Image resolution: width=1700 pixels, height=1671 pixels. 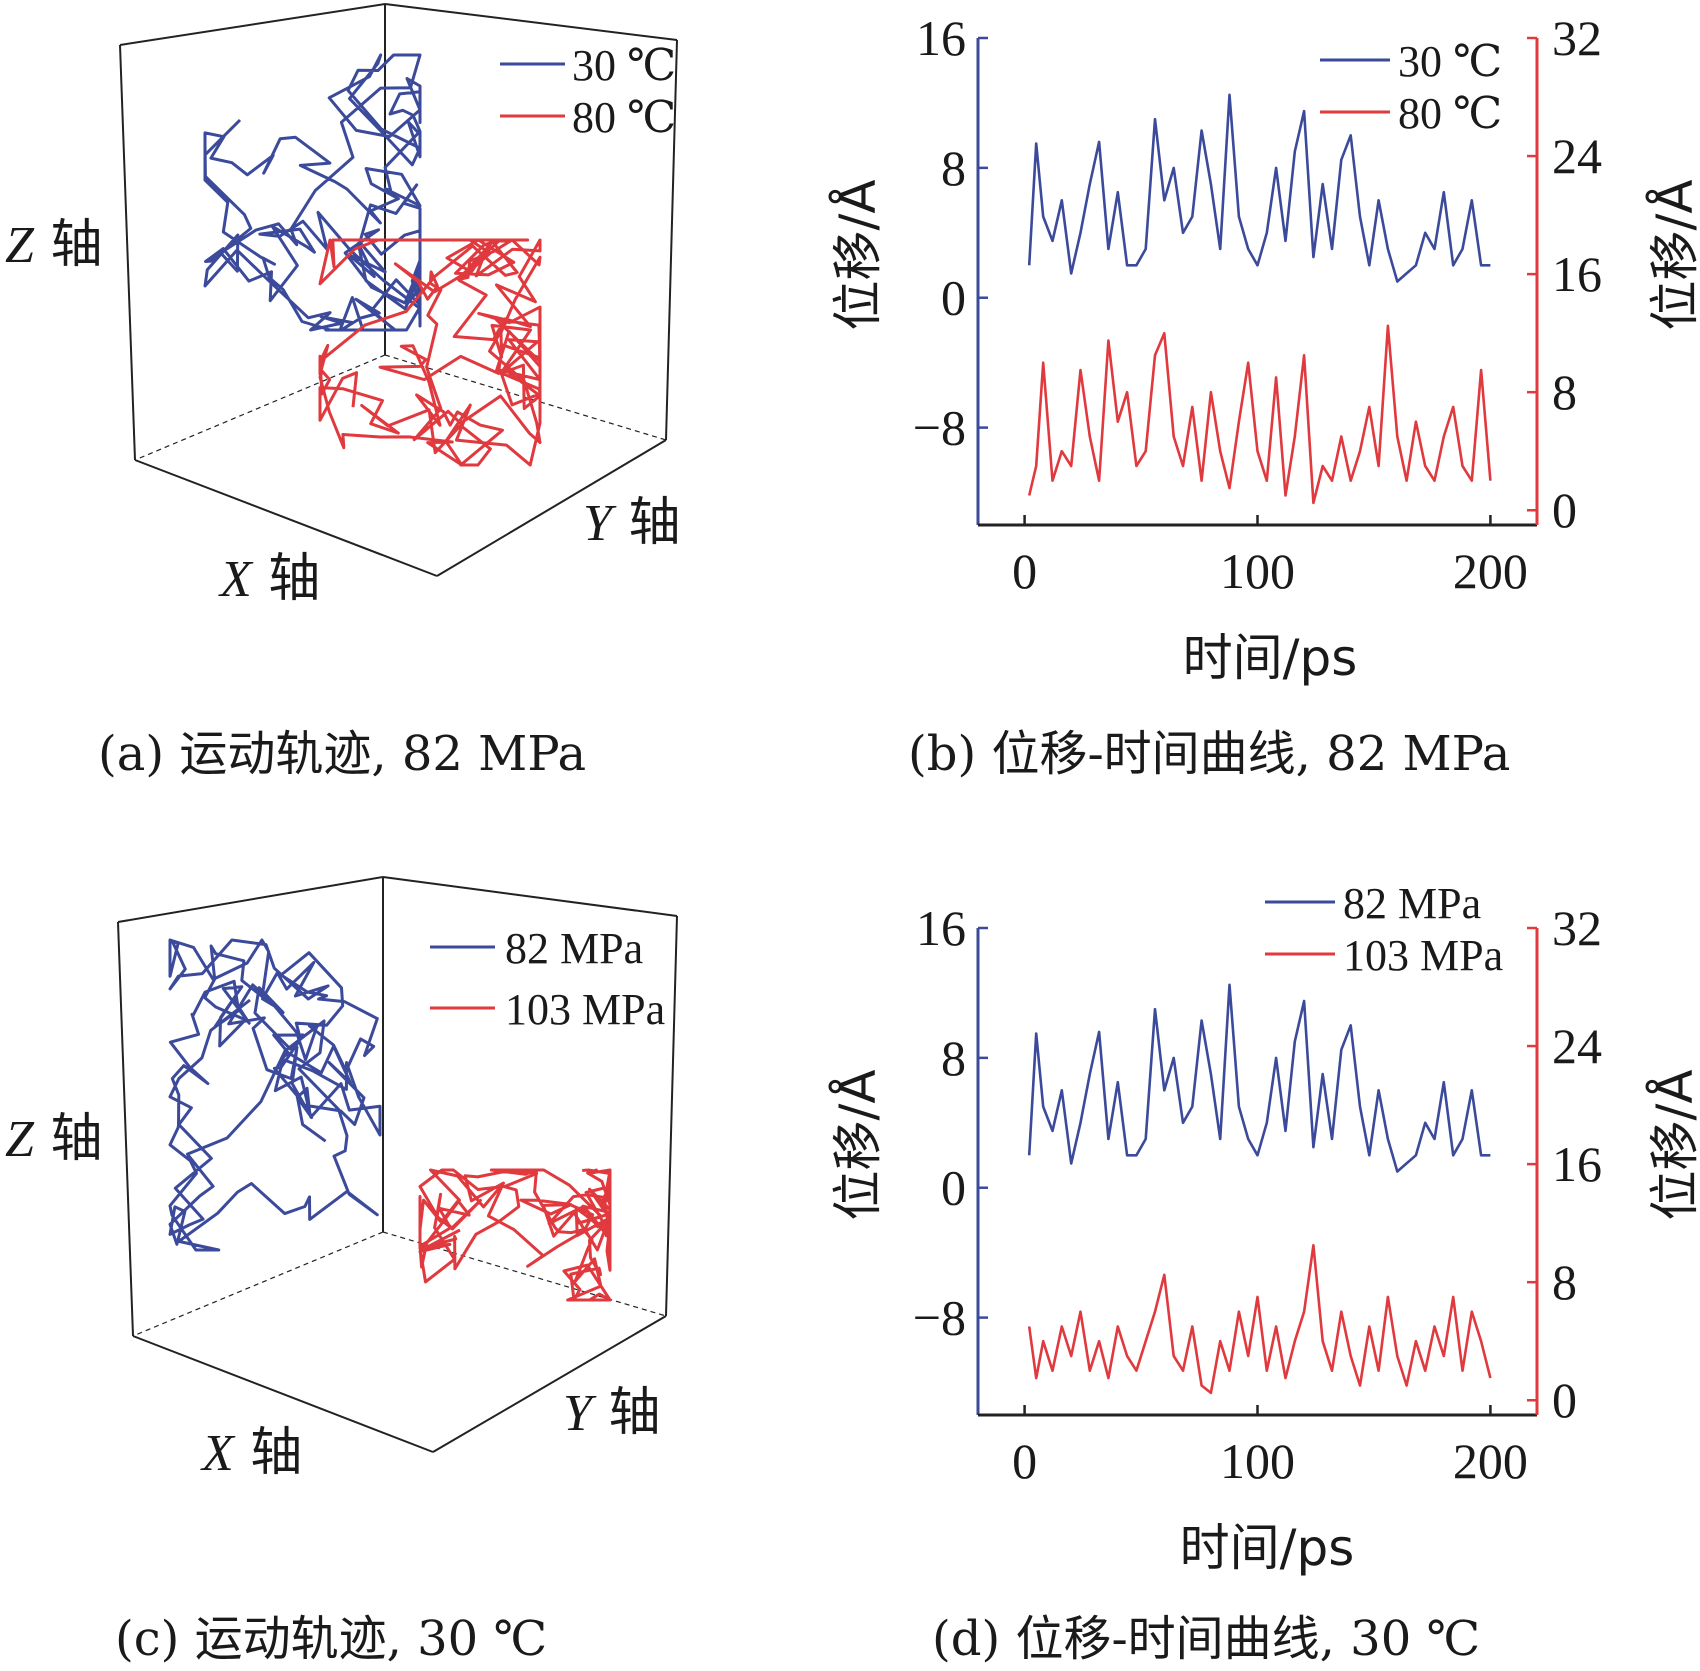 I want to click on x-axis-label-a: X 轴, so click(x=269, y=579).